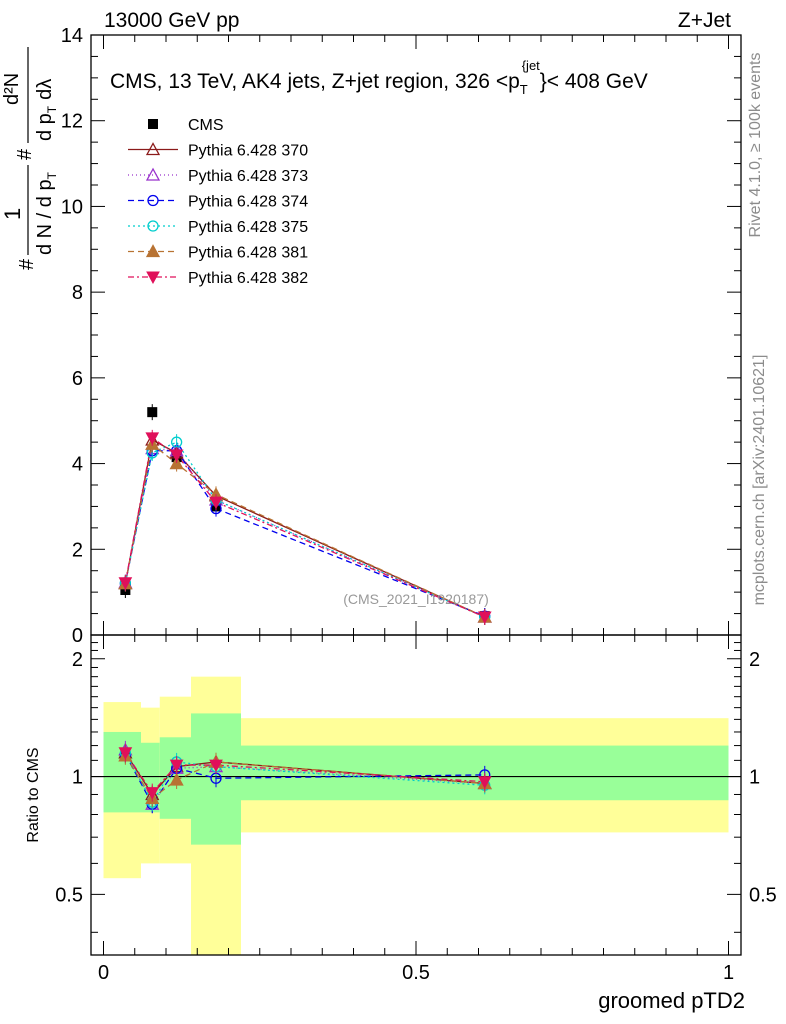  Describe the element at coordinates (754, 660) in the screenshot. I see `ratio-y-tick-label-right: 2` at that location.